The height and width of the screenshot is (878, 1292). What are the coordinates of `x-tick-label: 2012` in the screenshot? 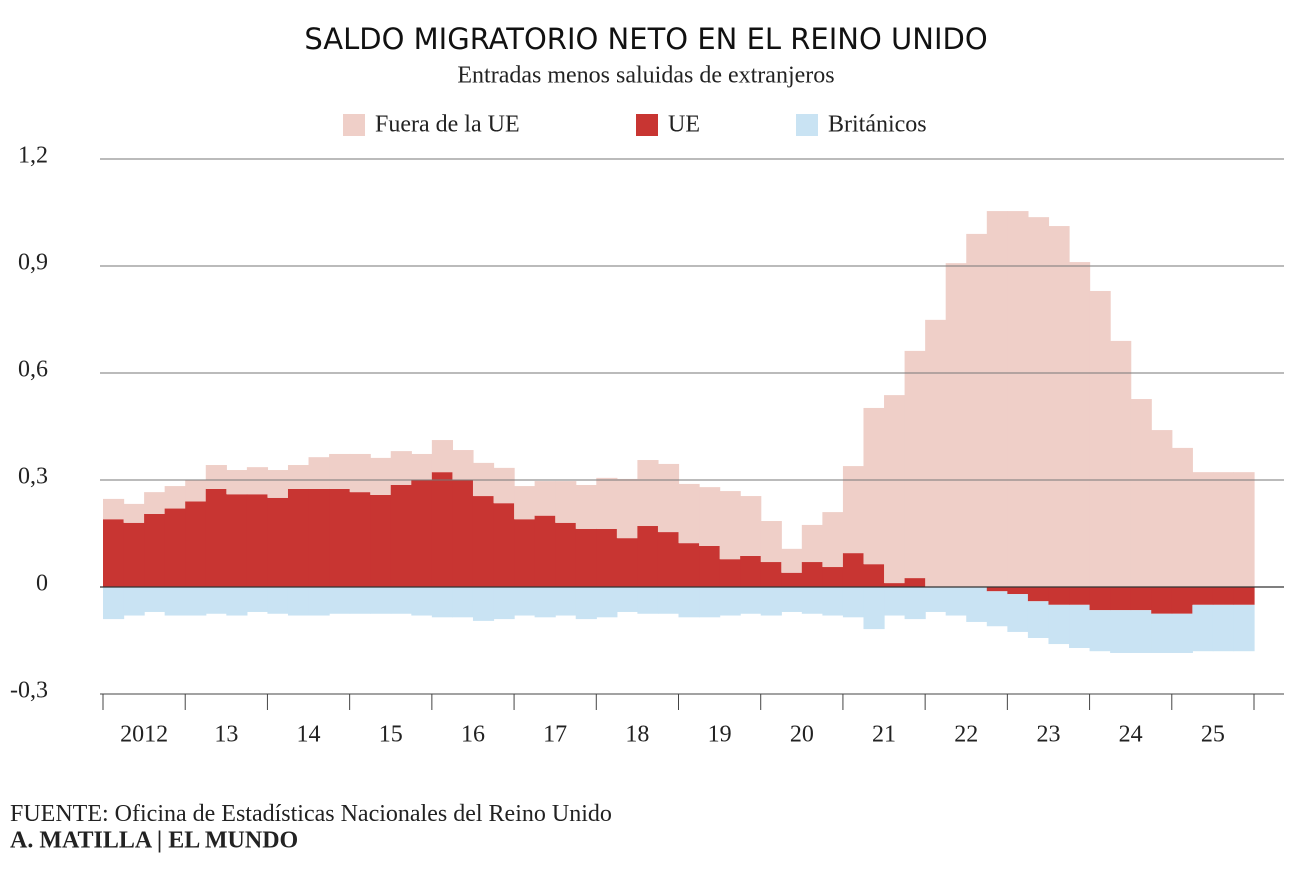 It's located at (144, 735).